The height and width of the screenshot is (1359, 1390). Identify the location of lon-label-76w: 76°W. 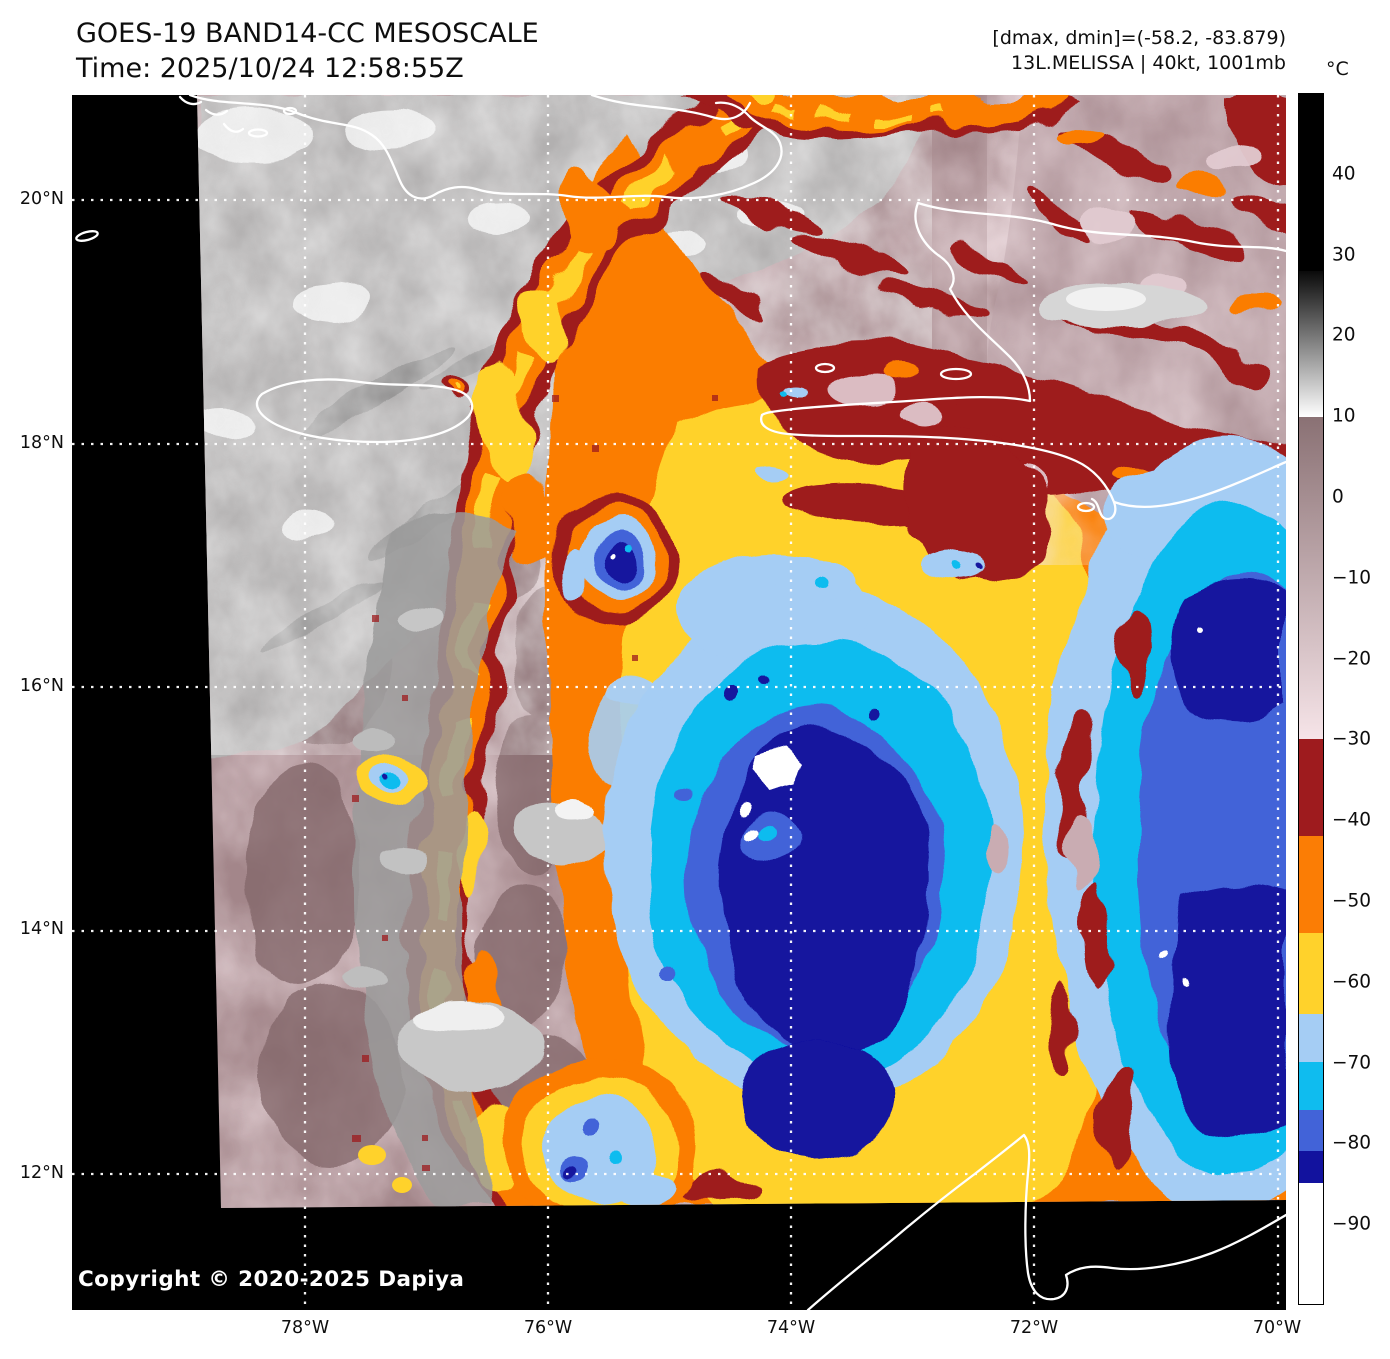
(548, 1328).